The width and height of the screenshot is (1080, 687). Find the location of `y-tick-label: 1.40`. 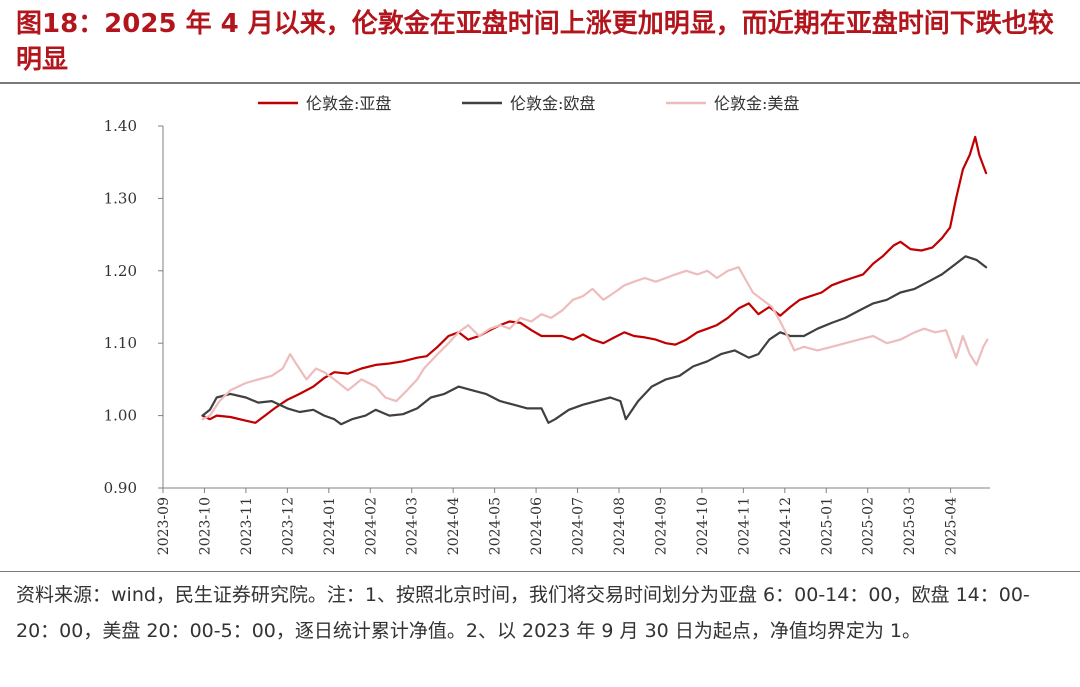

y-tick-label: 1.40 is located at coordinates (120, 126).